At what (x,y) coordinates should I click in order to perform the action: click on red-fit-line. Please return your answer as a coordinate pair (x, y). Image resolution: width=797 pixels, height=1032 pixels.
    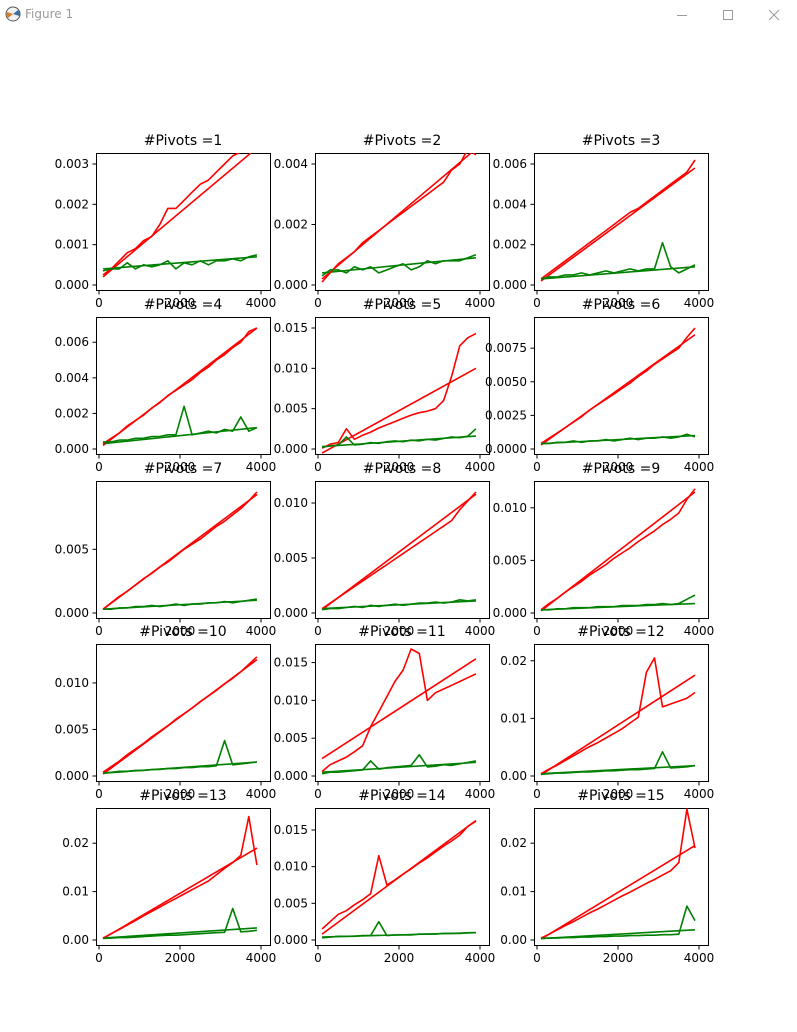
    Looking at the image, I should click on (399, 709).